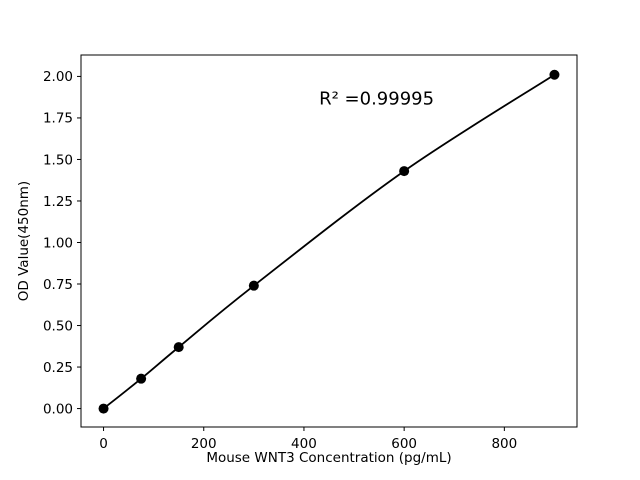 The width and height of the screenshot is (640, 480). What do you see at coordinates (58, 160) in the screenshot?
I see `svg-text: 1.50` at bounding box center [58, 160].